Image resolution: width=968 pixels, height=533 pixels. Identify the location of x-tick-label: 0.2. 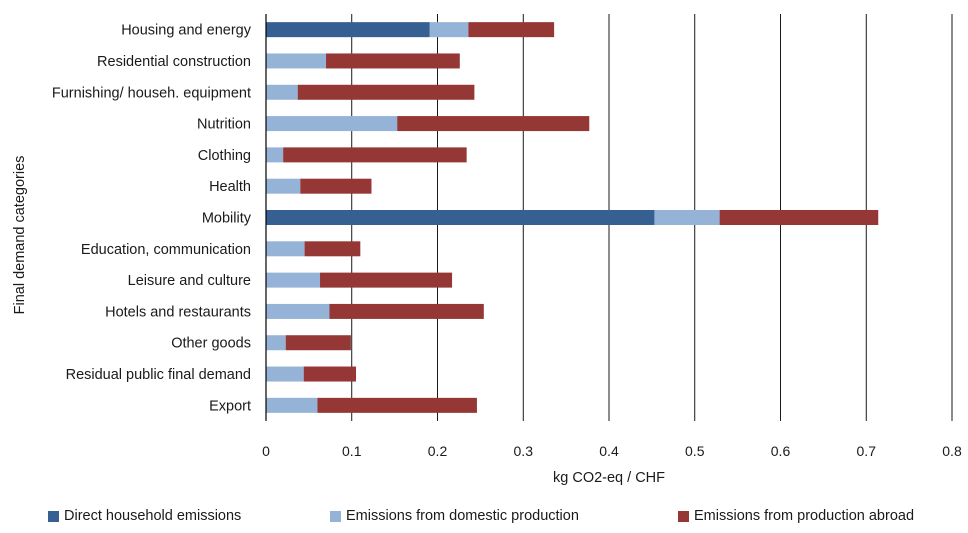
(438, 451).